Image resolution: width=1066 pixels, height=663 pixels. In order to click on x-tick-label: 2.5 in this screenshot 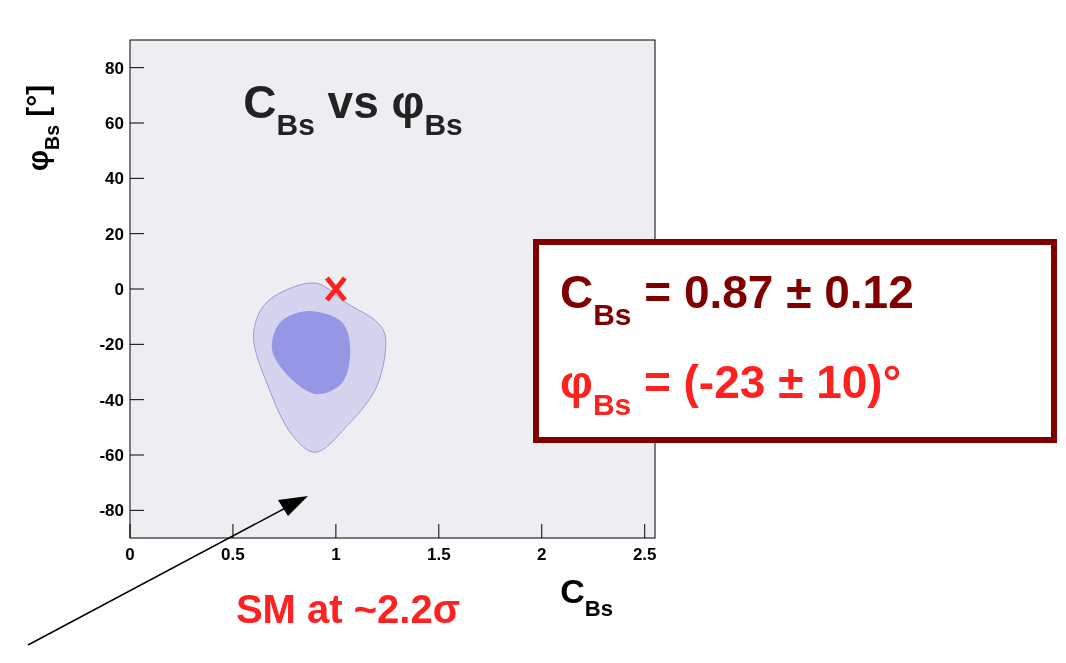, I will do `click(644, 554)`.